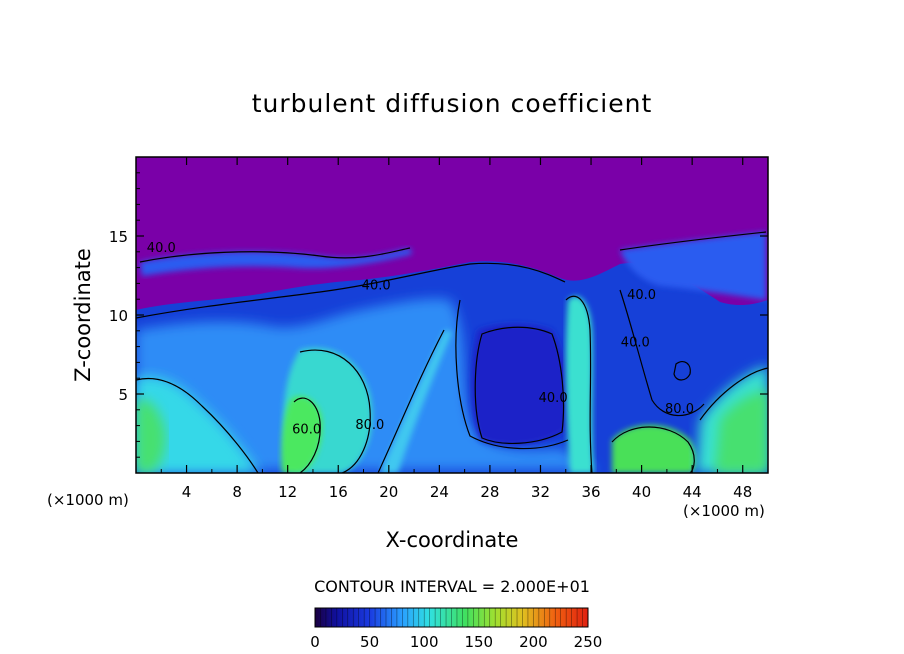  I want to click on x-tick-label: 40, so click(641, 492).